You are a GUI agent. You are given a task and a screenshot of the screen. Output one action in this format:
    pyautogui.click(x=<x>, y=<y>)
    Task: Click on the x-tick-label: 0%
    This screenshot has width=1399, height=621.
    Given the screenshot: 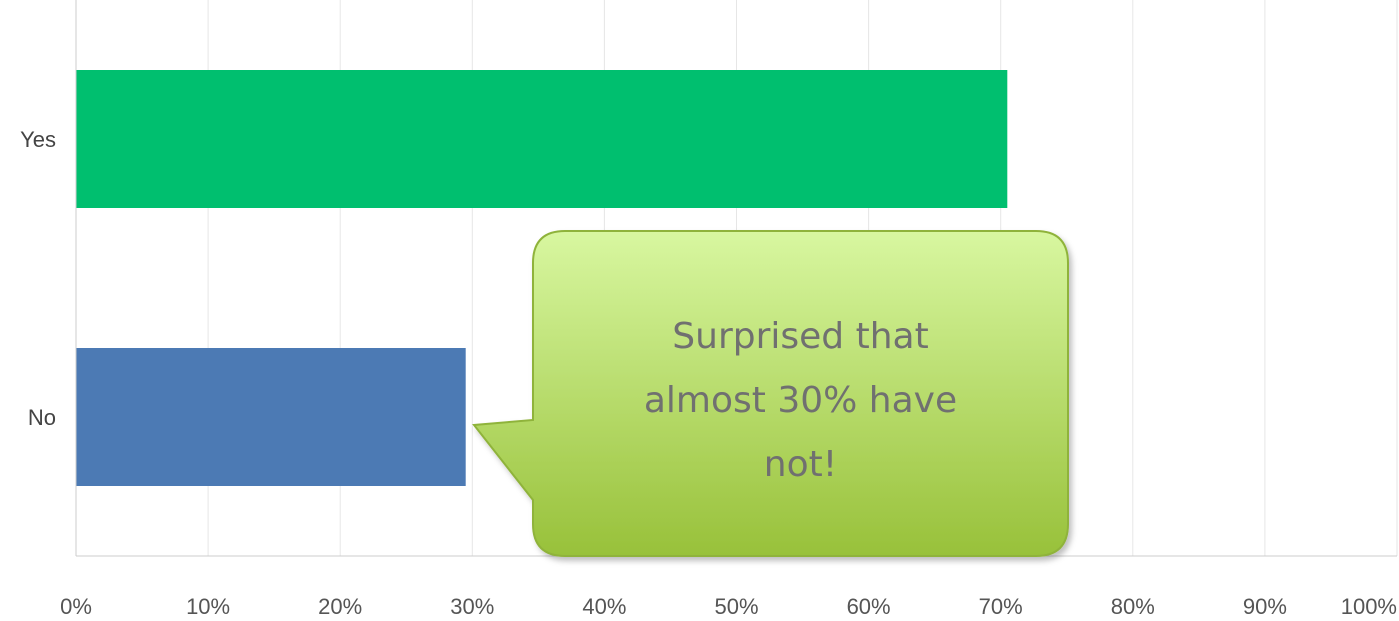 What is the action you would take?
    pyautogui.click(x=76, y=606)
    